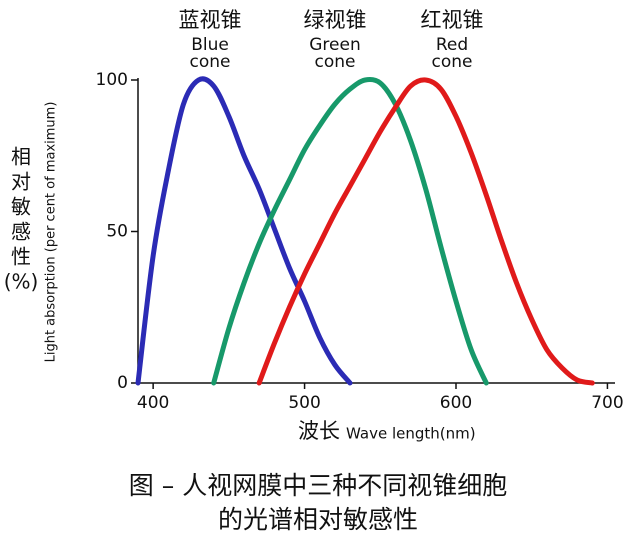 Image resolution: width=636 pixels, height=538 pixels. Describe the element at coordinates (319, 431) in the screenshot. I see `x-axis-label-cn: 波长` at that location.